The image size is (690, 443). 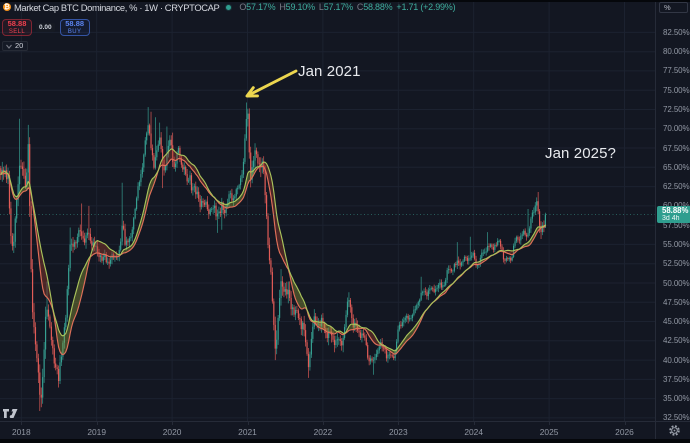 I want to click on sell-button: 58.88 SELL, so click(x=17, y=27).